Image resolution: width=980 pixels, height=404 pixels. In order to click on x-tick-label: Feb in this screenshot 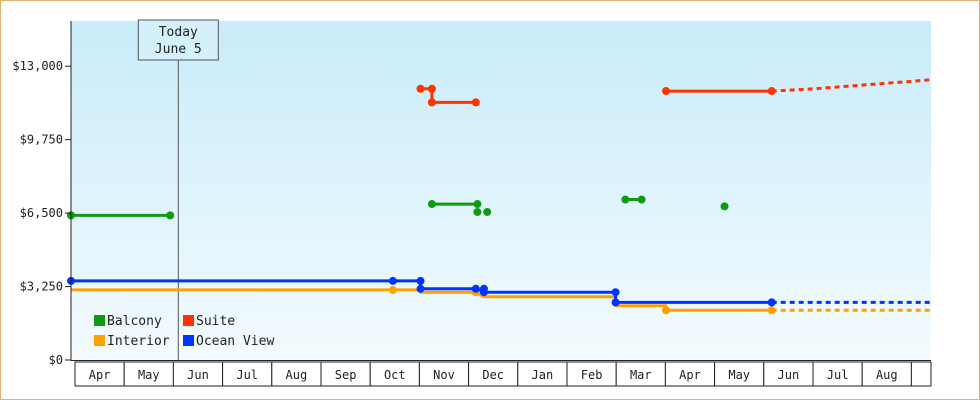, I will do `click(592, 375)`.